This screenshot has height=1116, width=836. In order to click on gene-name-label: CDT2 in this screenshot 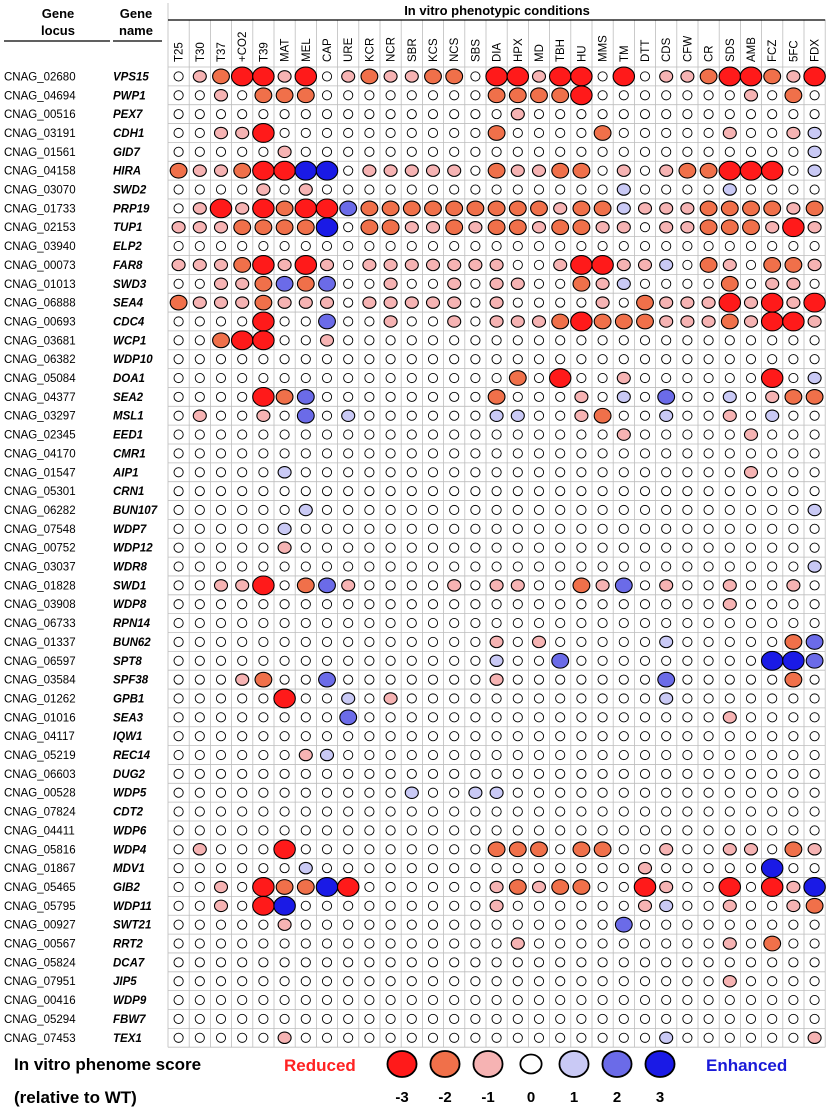, I will do `click(128, 813)`.